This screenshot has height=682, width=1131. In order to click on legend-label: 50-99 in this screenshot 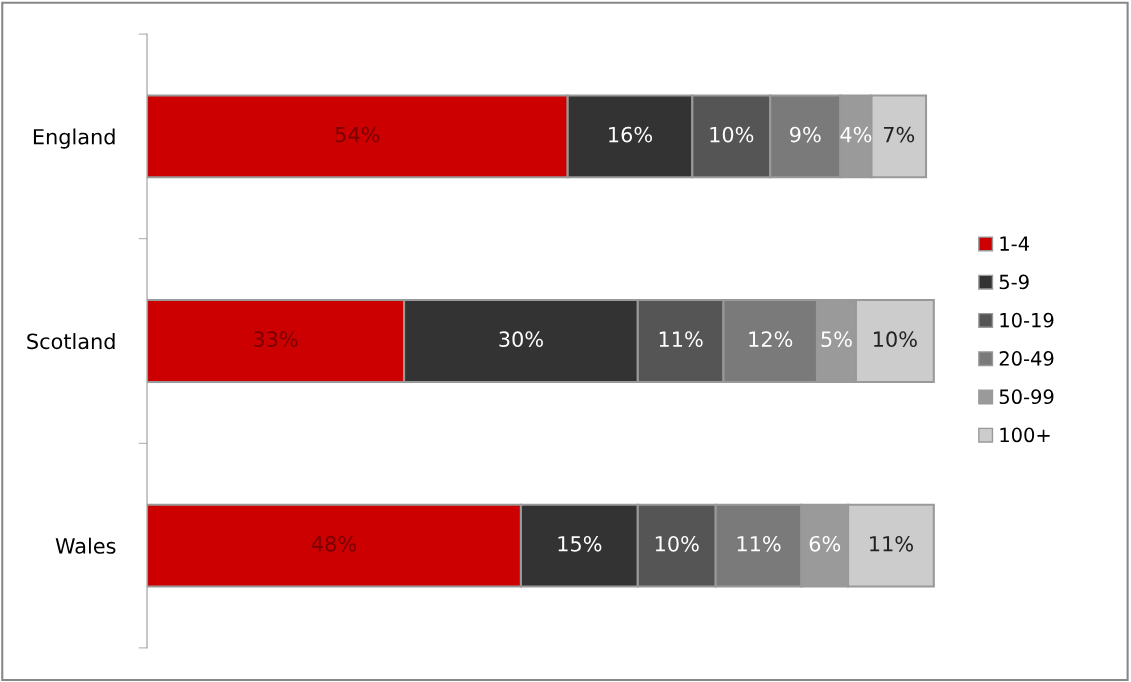, I will do `click(1026, 397)`.